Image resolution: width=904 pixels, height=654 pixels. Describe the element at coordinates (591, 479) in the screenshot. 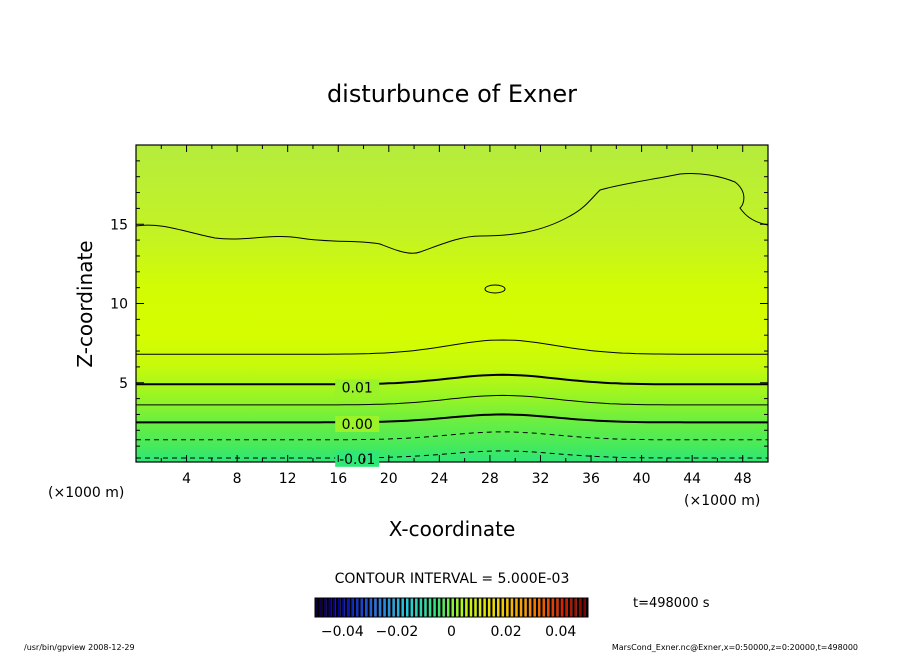

I see `x-tick-label: 36` at that location.